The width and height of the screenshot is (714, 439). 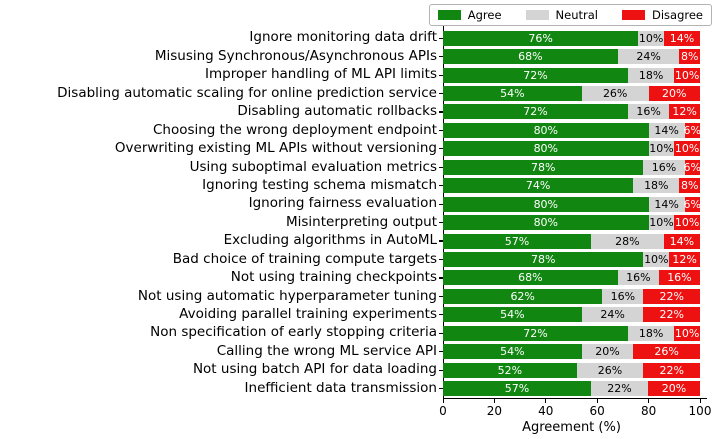 I want to click on bar-segment-disagree: 20%, so click(x=674, y=389).